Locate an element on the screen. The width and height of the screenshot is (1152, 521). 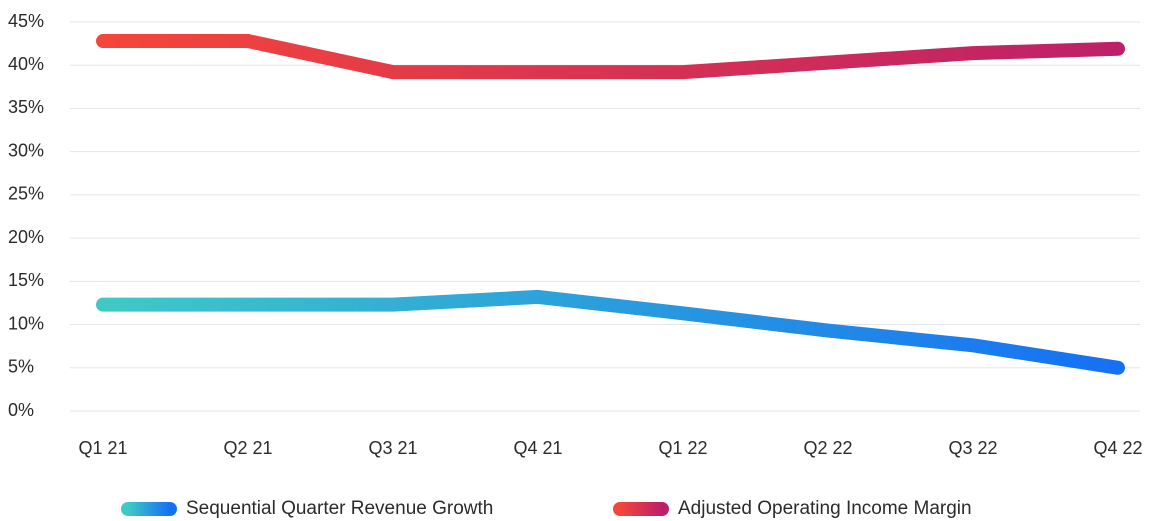
x-tick-label: Q4 21 is located at coordinates (537, 448).